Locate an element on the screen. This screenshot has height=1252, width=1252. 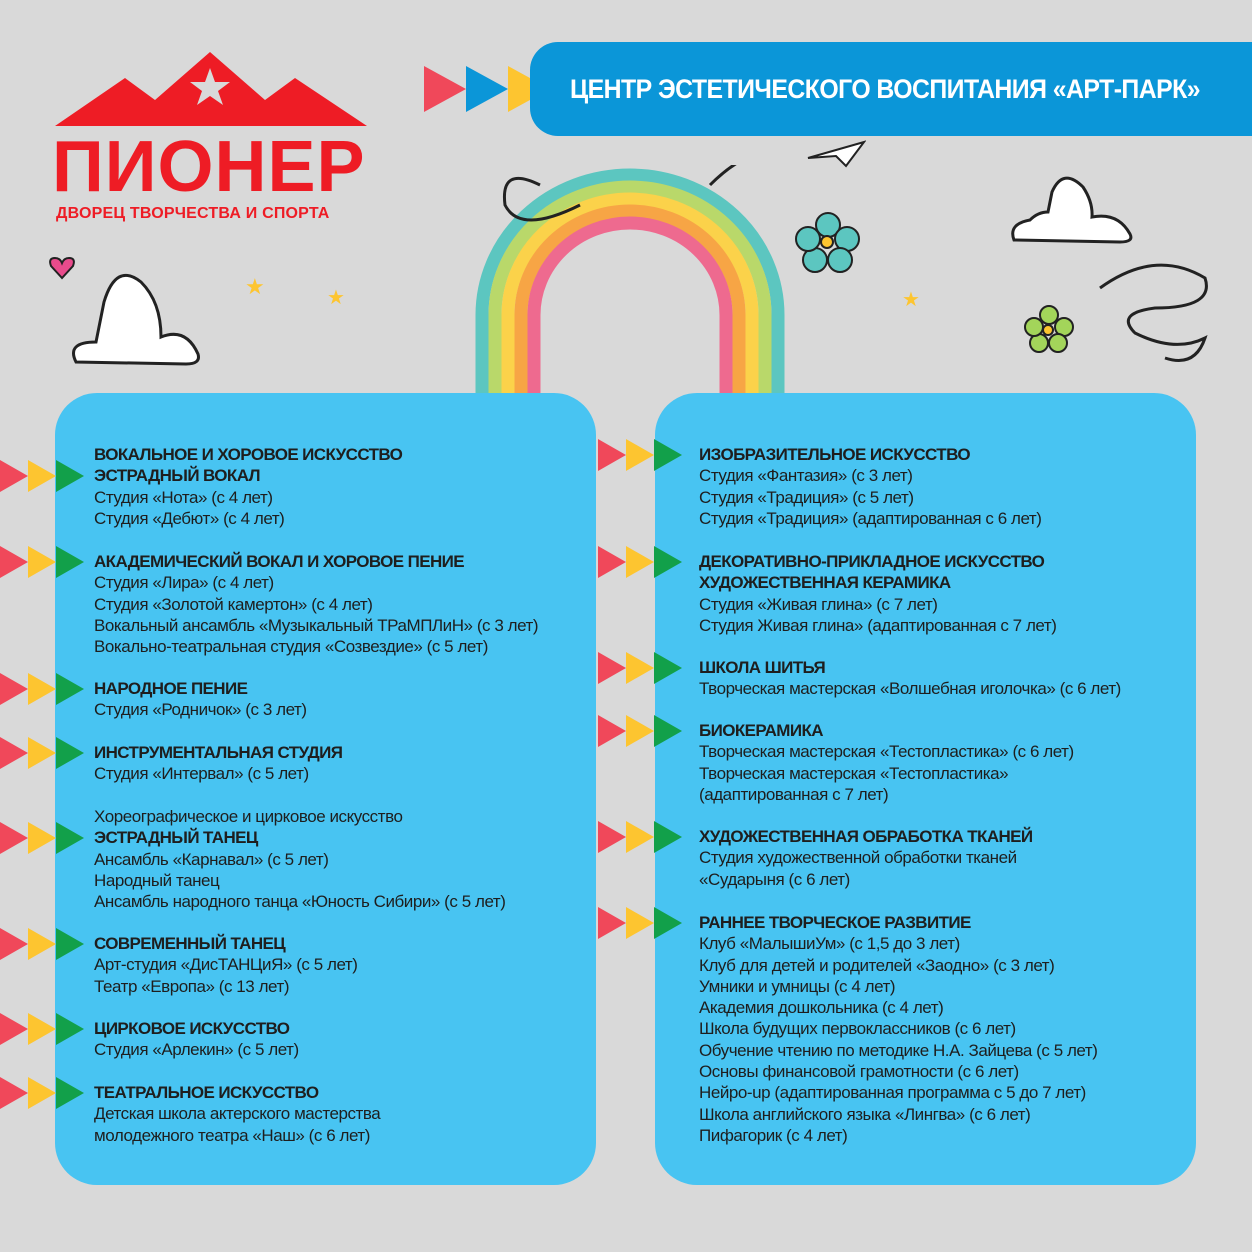
section-heading: ДЕКОРАТИВНО-ПРИКЛАДНОЕ ИСКУССТВО is located at coordinates (872, 561).